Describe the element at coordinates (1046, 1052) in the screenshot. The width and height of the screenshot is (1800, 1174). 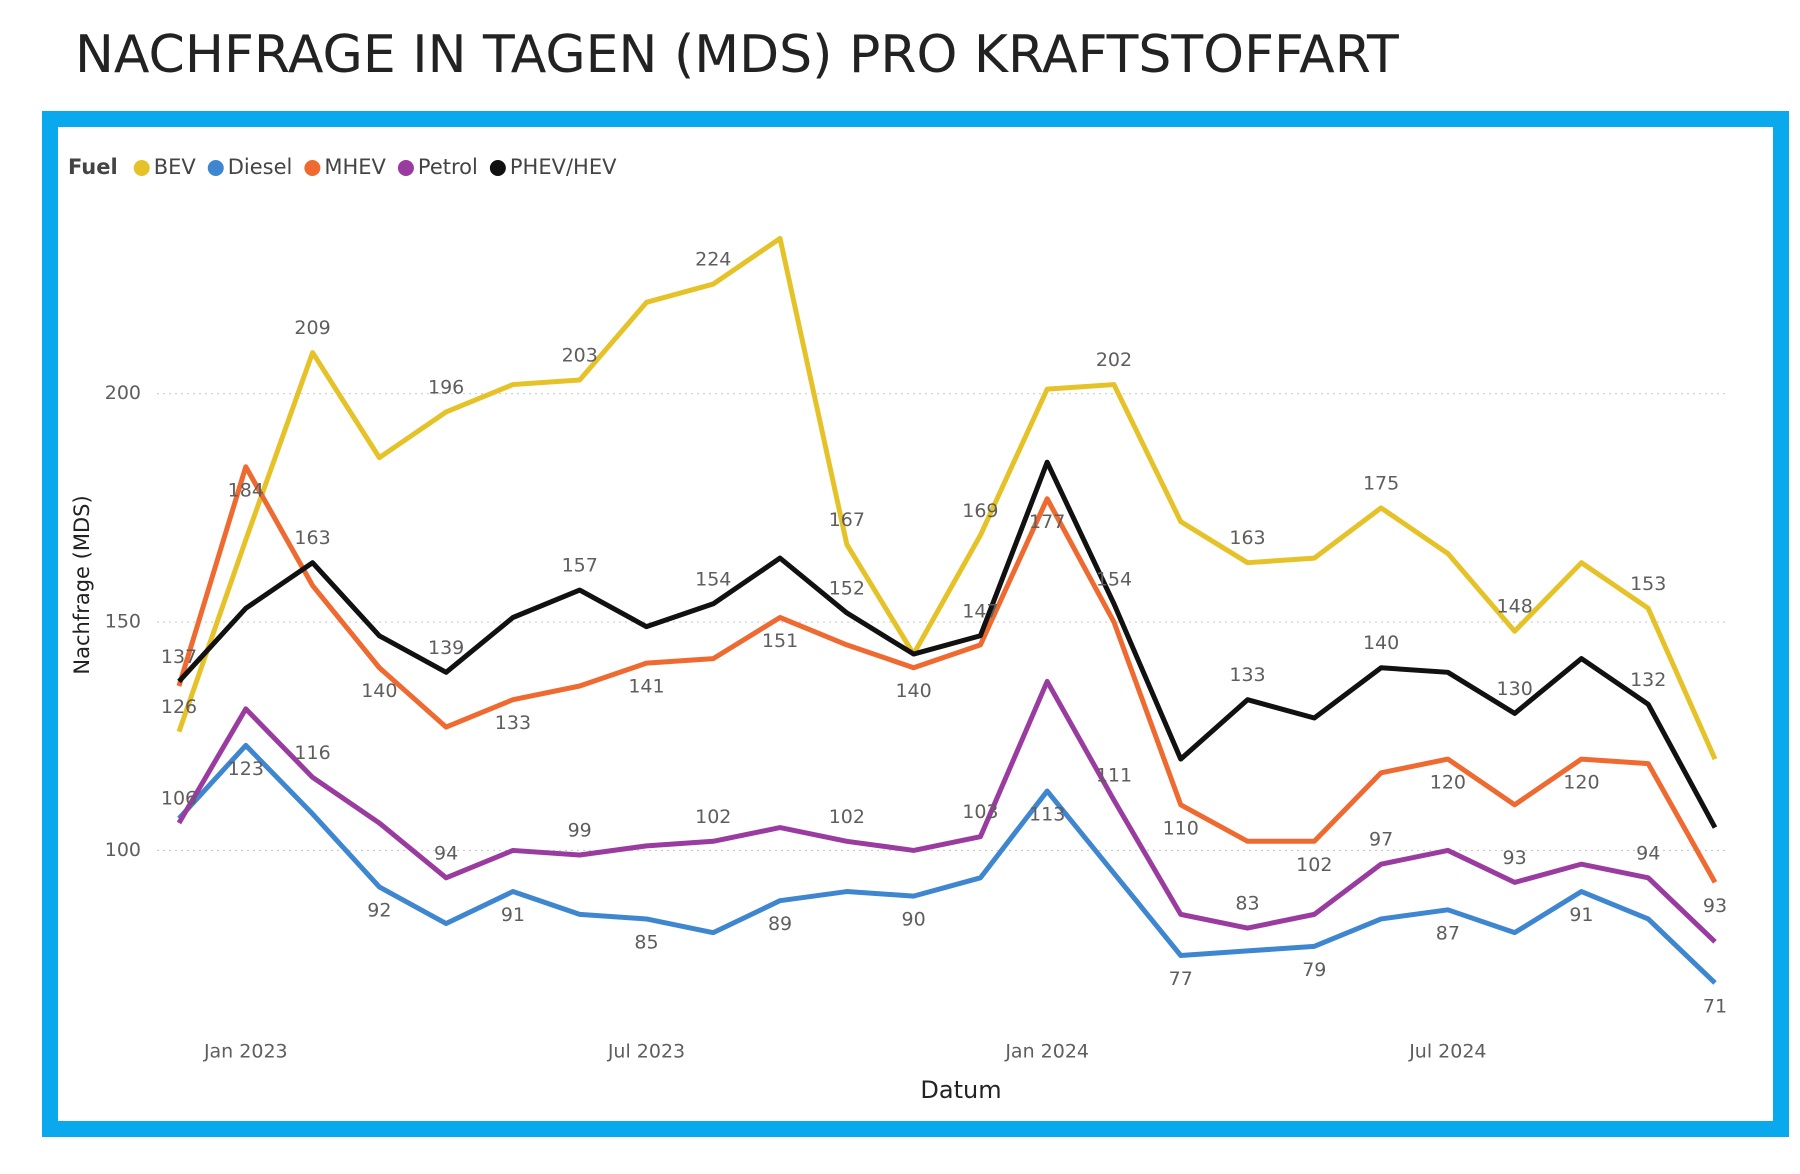
I see `x-tick-label: Jan 2024` at that location.